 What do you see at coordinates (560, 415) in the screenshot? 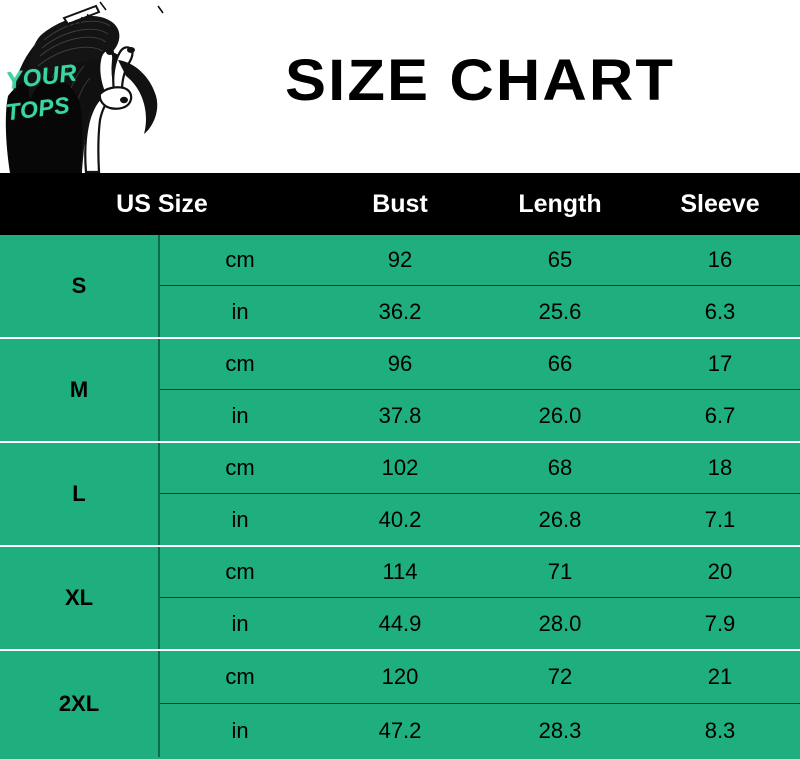
I see `length-cell: 26.0` at bounding box center [560, 415].